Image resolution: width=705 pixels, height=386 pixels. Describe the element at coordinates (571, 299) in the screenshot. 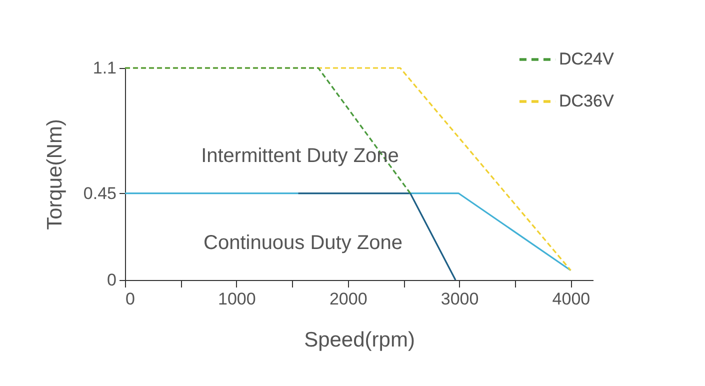

I see `x-tick-label: 4000` at that location.